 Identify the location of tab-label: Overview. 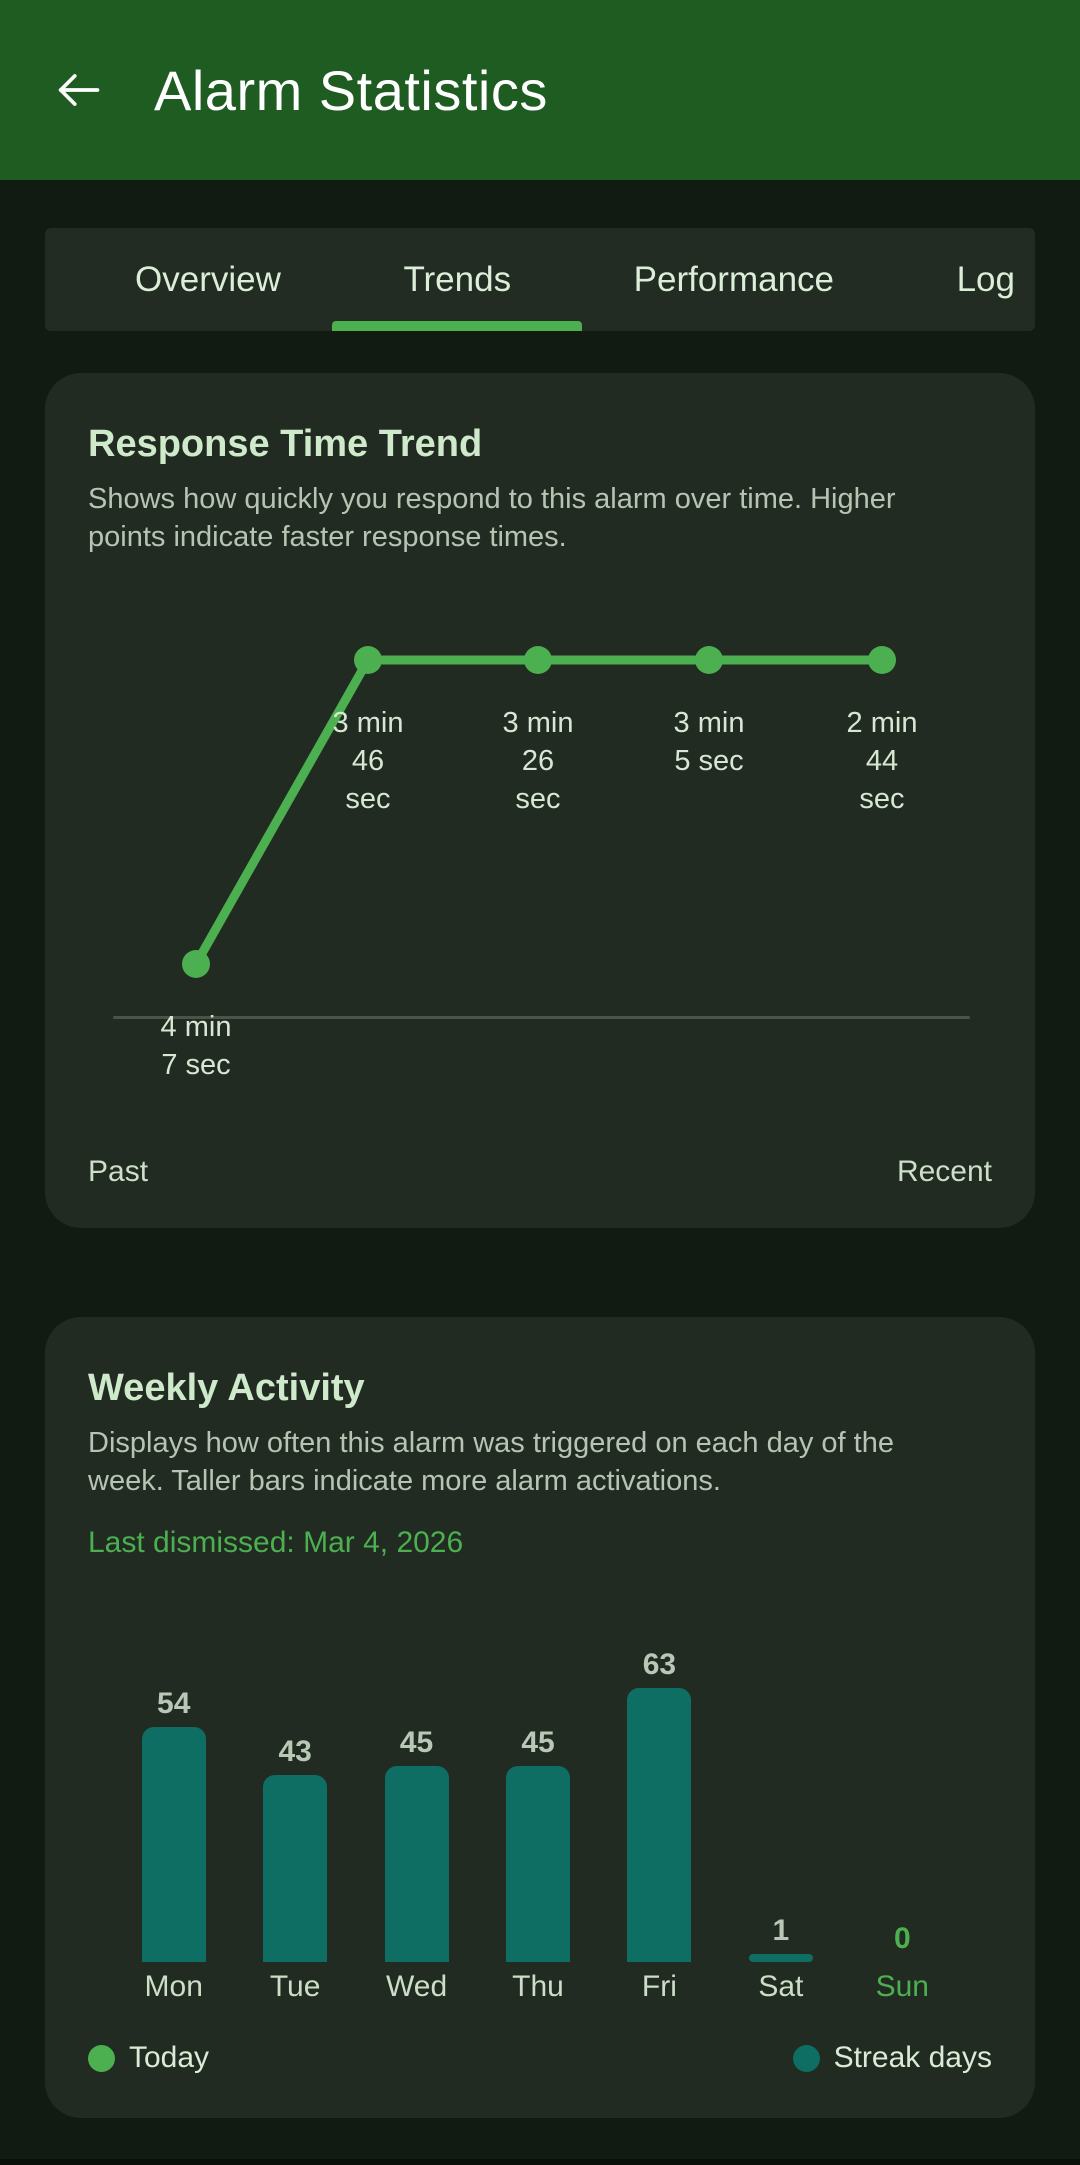
(208, 279).